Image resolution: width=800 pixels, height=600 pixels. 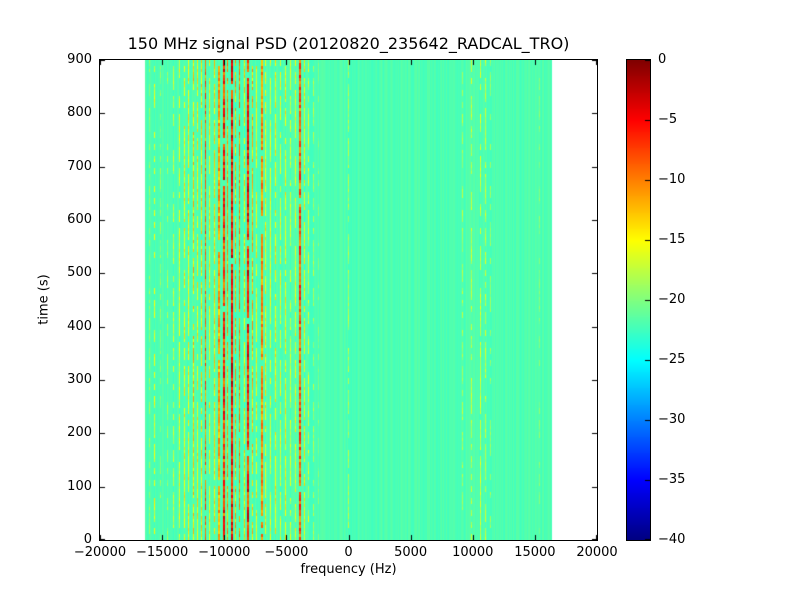 I want to click on colorbar-canvas, so click(x=638, y=300).